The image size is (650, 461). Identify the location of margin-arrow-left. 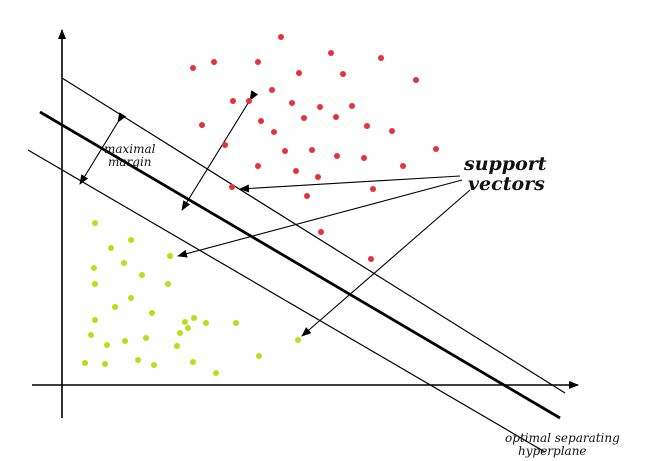
(103, 148).